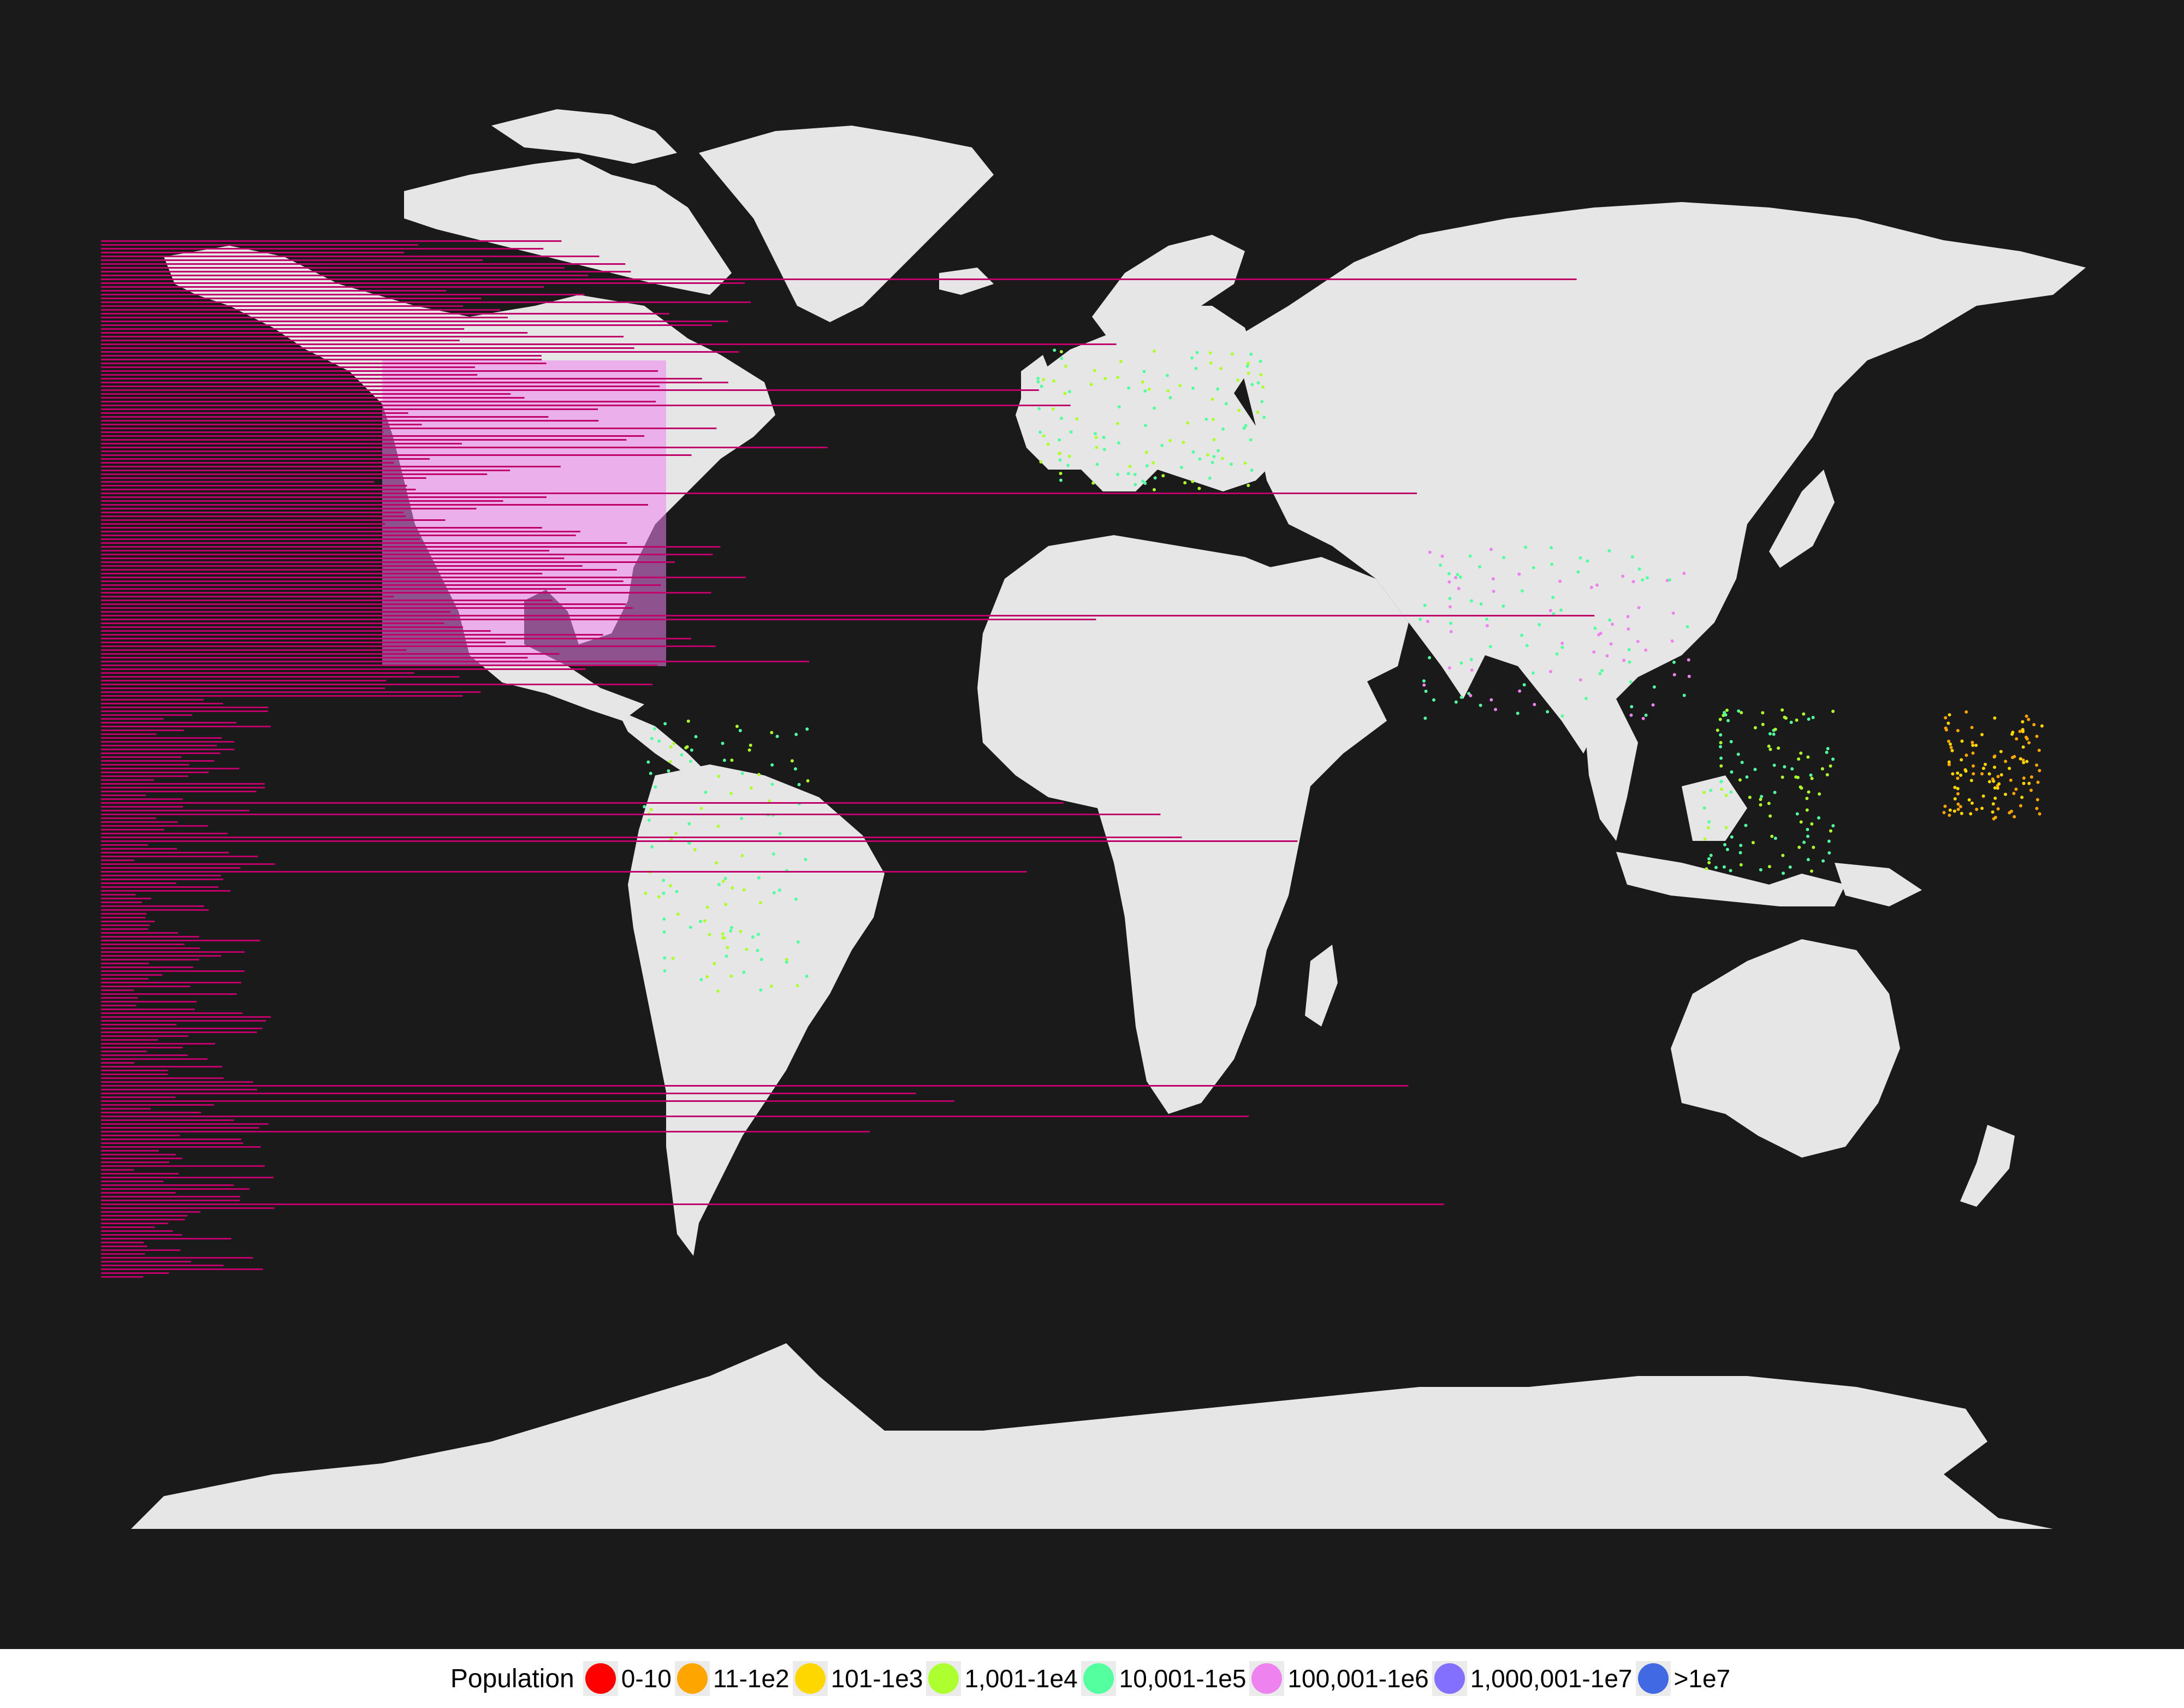 This screenshot has height=1708, width=2184. What do you see at coordinates (1802, 519) in the screenshot?
I see `landmass-japan` at bounding box center [1802, 519].